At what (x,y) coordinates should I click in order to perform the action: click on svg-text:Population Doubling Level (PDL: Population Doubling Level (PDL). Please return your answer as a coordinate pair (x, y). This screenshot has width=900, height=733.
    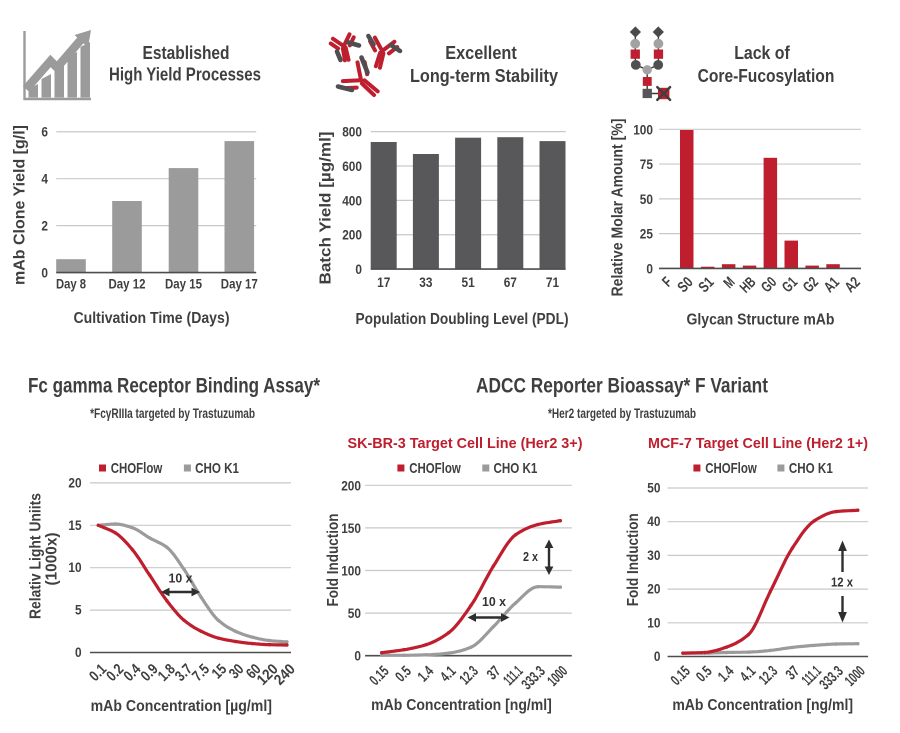
    Looking at the image, I should click on (462, 319).